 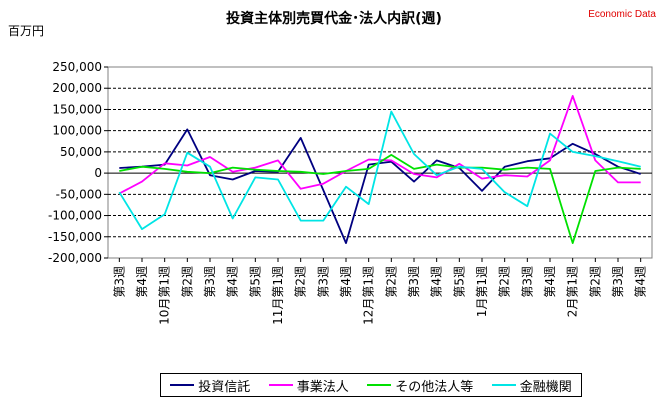 I want to click on x-tick-label: 2月第1週, so click(x=573, y=291).